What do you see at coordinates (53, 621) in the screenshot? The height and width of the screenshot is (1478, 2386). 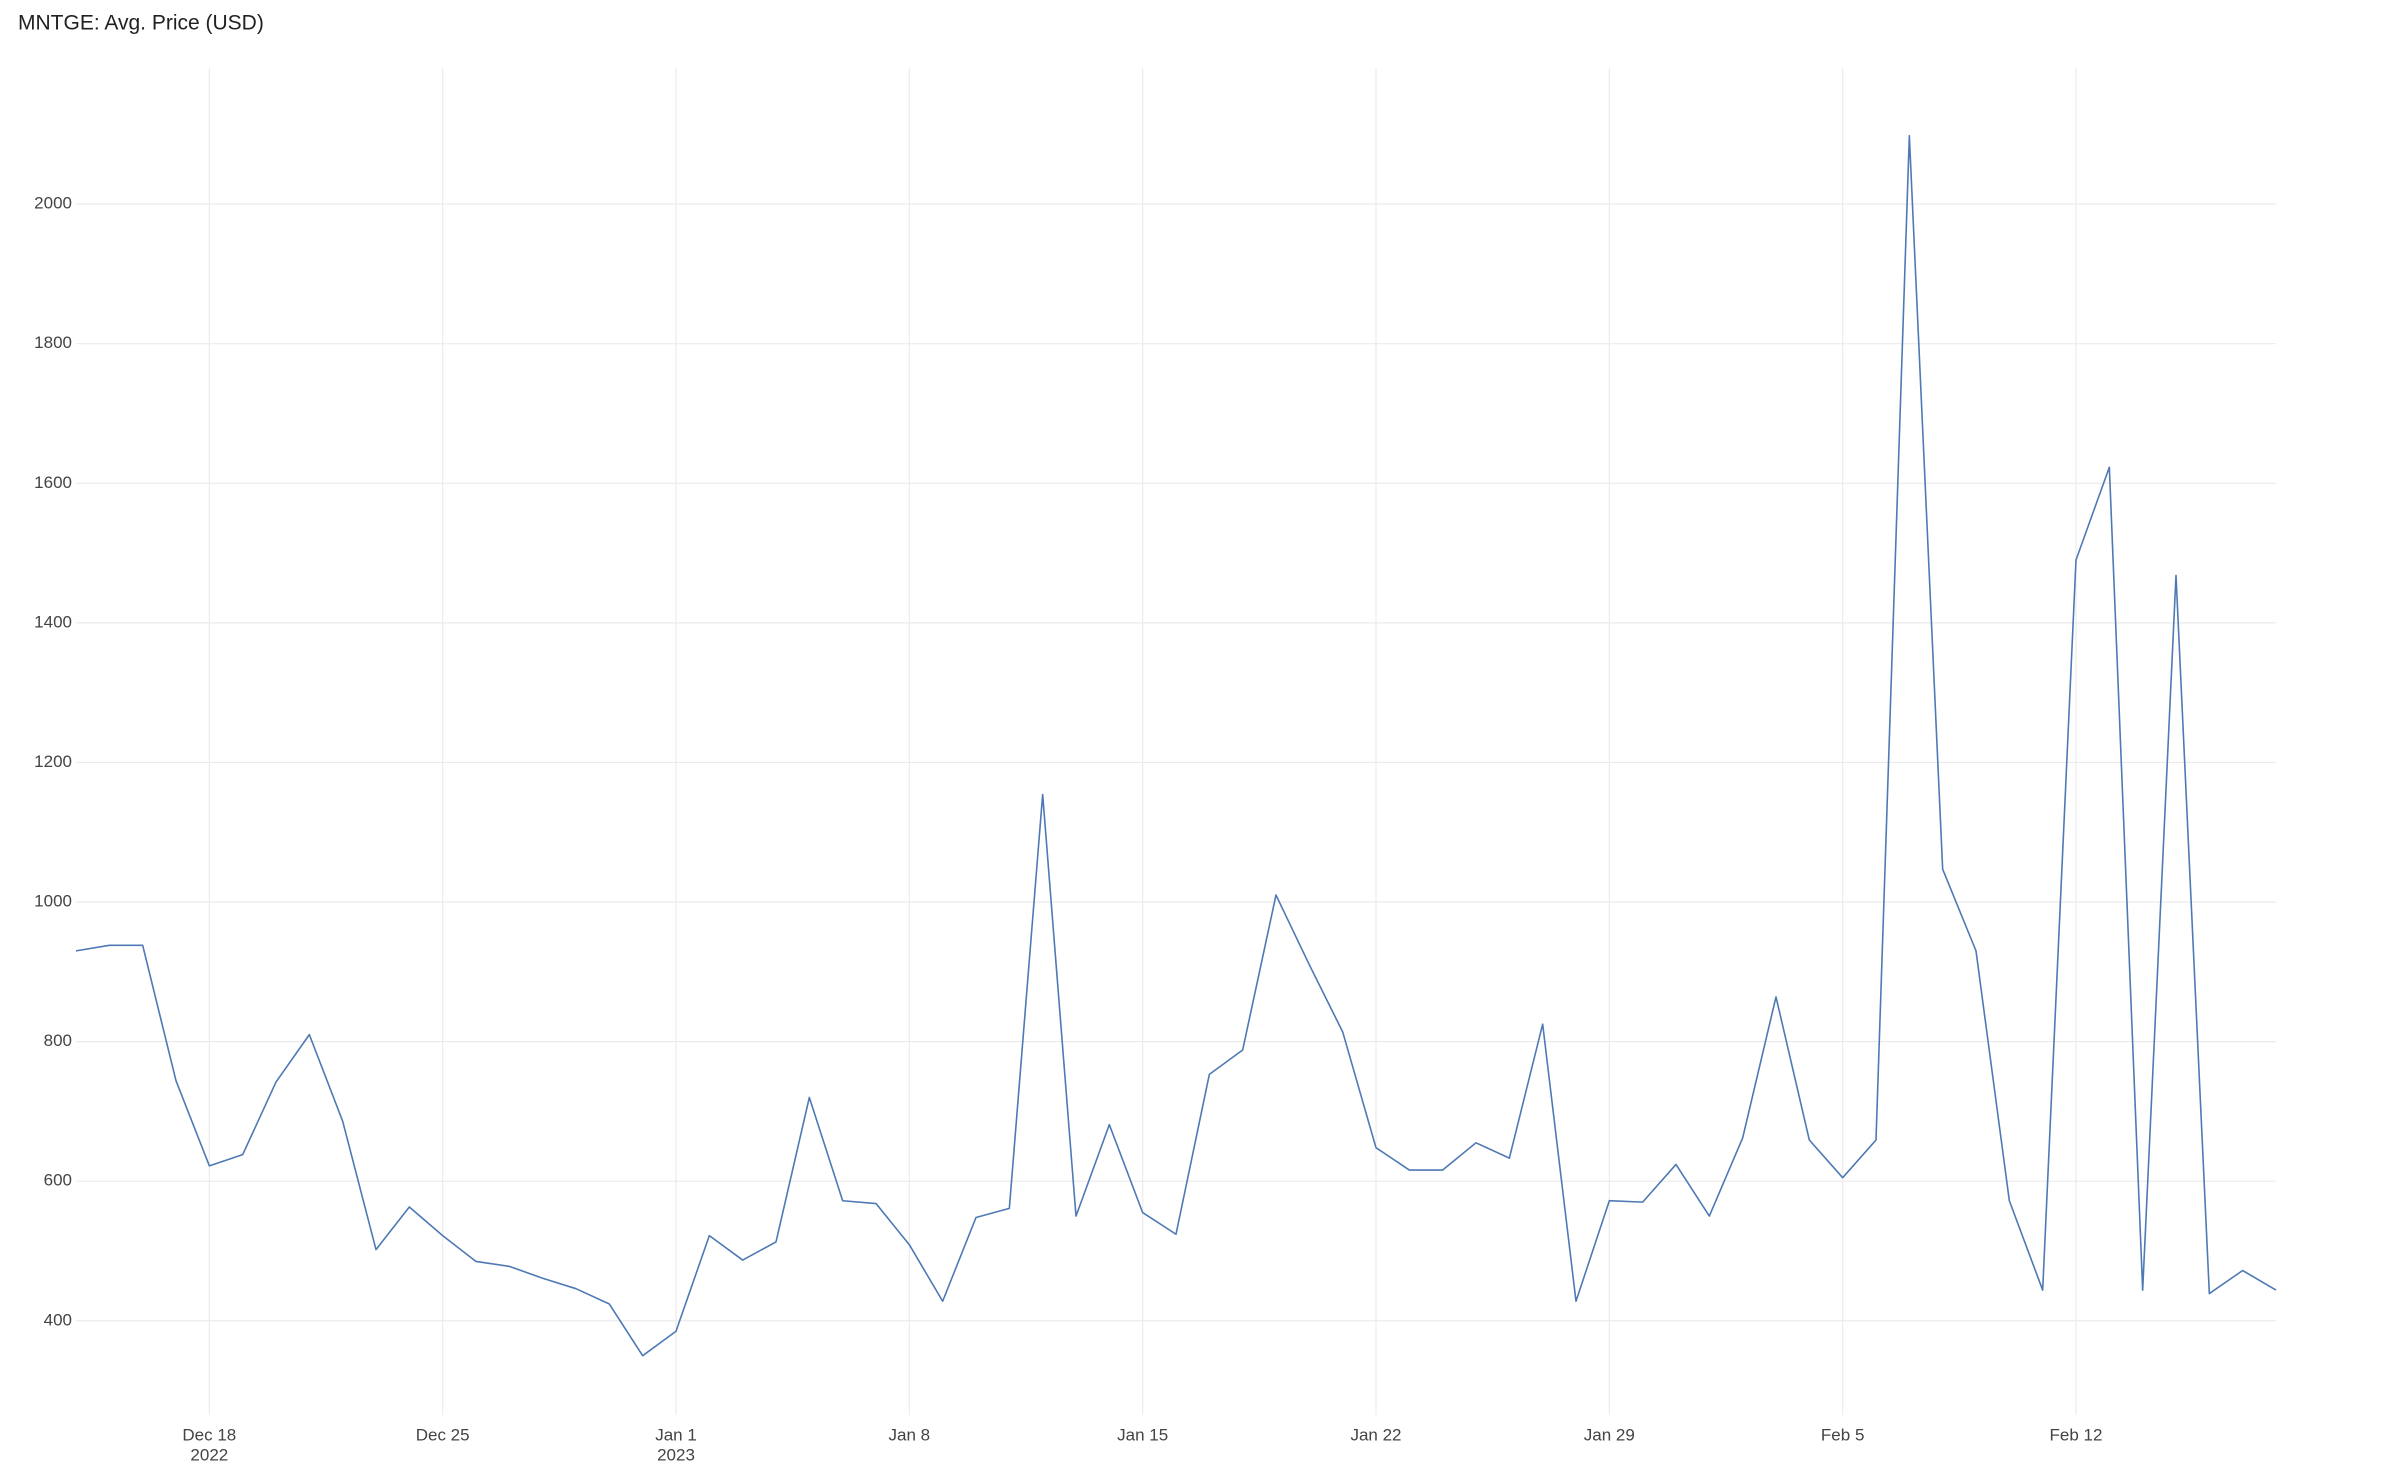 I see `y-tick-label: 1400` at bounding box center [53, 621].